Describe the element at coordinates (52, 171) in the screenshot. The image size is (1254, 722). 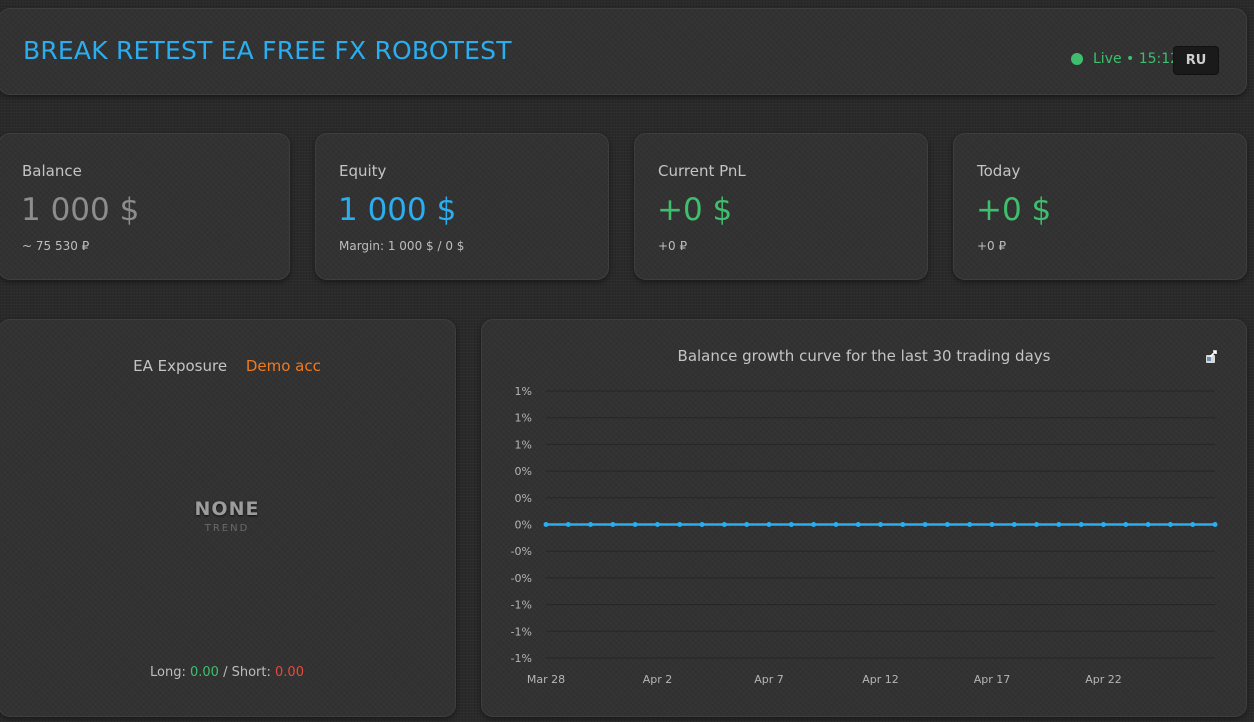
I see `balance-label: Balance` at that location.